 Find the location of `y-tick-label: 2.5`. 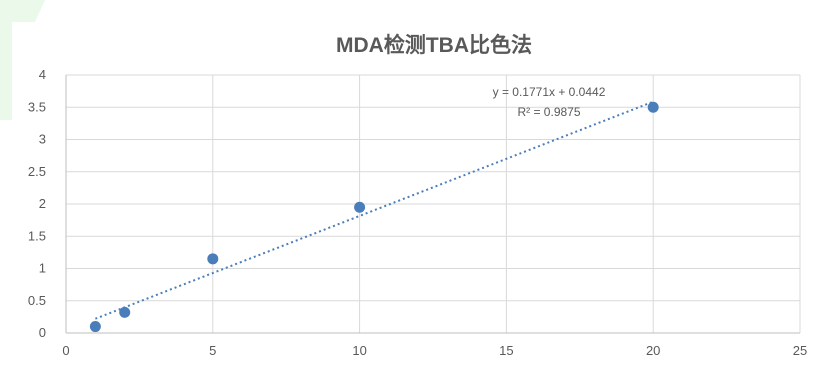

y-tick-label: 2.5 is located at coordinates (37, 171).